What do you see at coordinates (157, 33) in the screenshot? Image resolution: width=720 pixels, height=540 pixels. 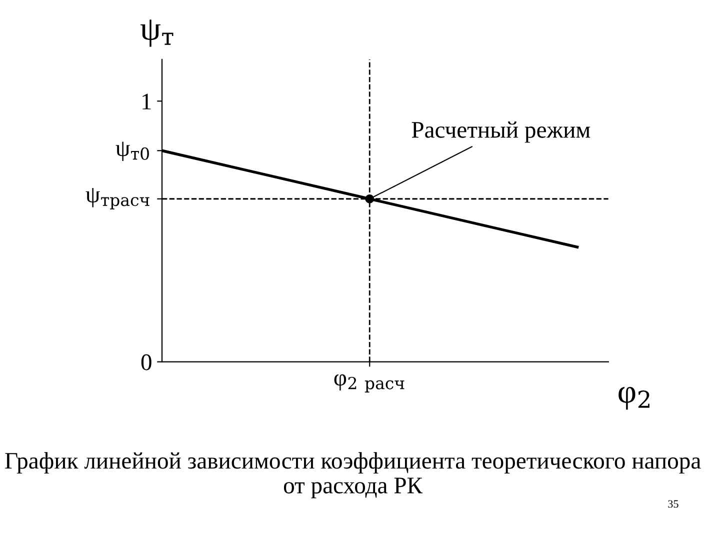 I see `y-axis-title: ψ$_{т}$` at bounding box center [157, 33].